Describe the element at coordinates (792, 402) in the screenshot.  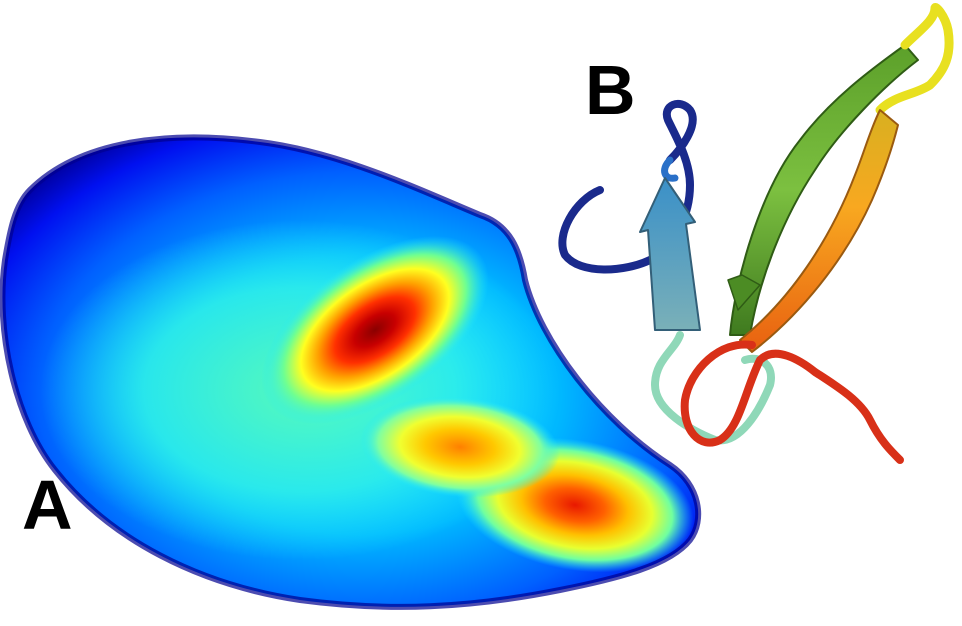
I see `coil-c-terminus` at that location.